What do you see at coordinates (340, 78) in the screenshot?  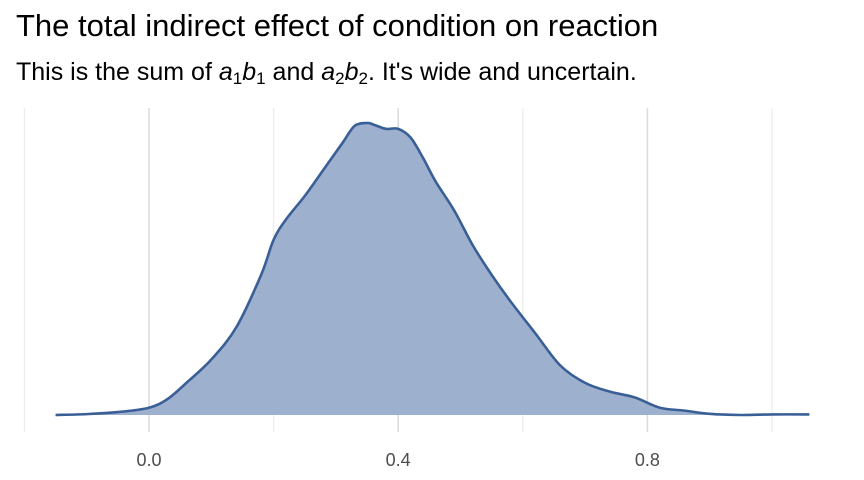 I see `subtitle-sub-a2: 2` at bounding box center [340, 78].